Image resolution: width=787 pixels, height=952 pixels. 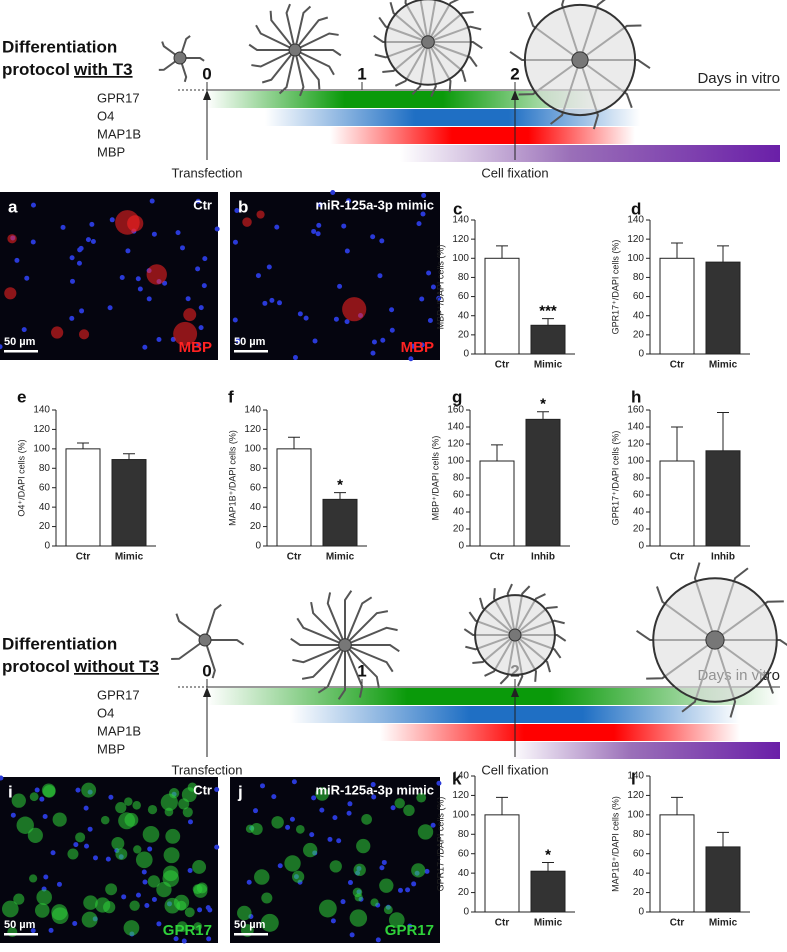 I want to click on day-label: 2, so click(x=514, y=73).